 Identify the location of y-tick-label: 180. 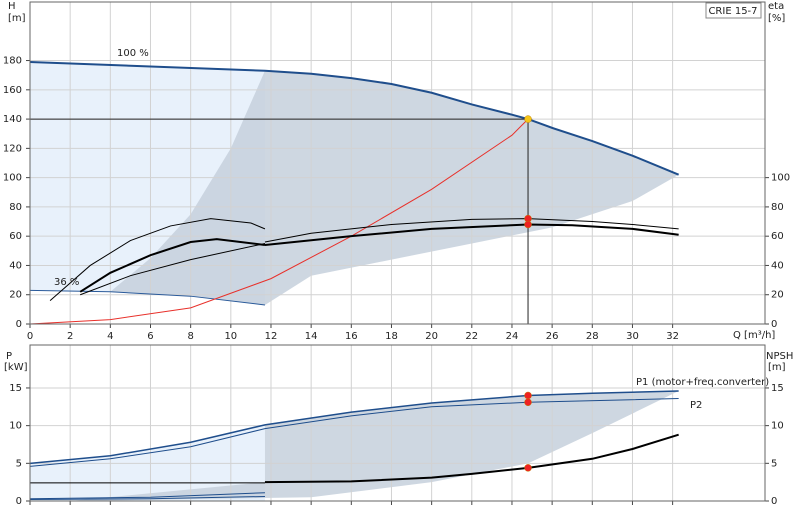
(12, 61).